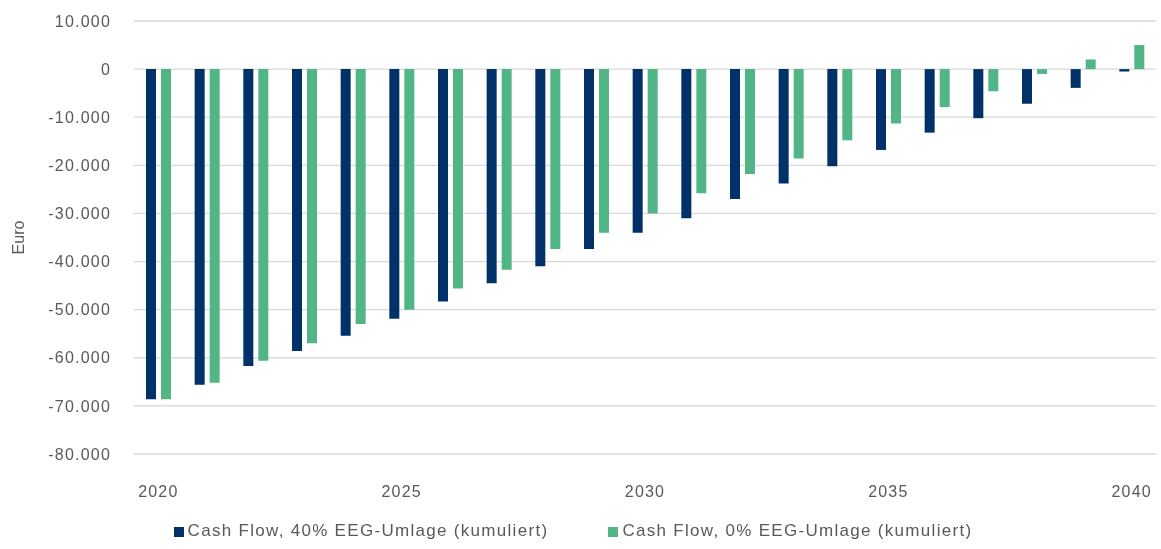 The width and height of the screenshot is (1161, 549). What do you see at coordinates (79, 454) in the screenshot?
I see `y-tick-label: -80.000` at bounding box center [79, 454].